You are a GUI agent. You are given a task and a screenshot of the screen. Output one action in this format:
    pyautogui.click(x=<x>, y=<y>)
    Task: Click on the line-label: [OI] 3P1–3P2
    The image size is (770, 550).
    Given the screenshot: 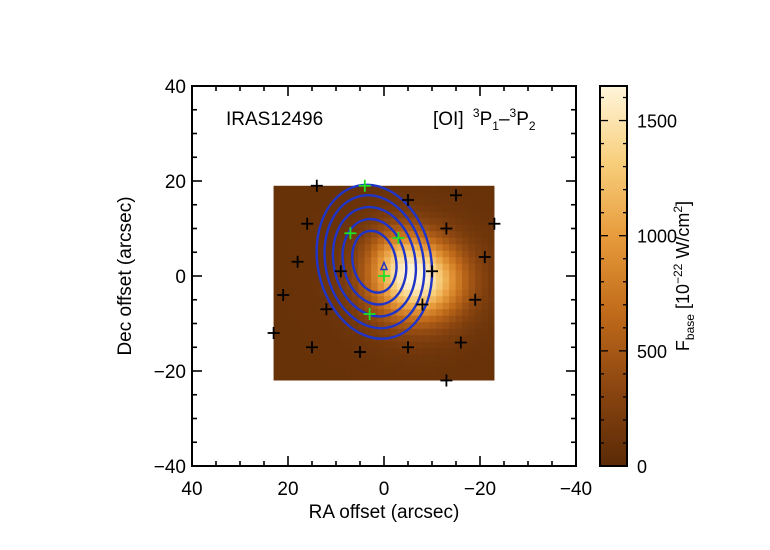 What is the action you would take?
    pyautogui.click(x=484, y=119)
    